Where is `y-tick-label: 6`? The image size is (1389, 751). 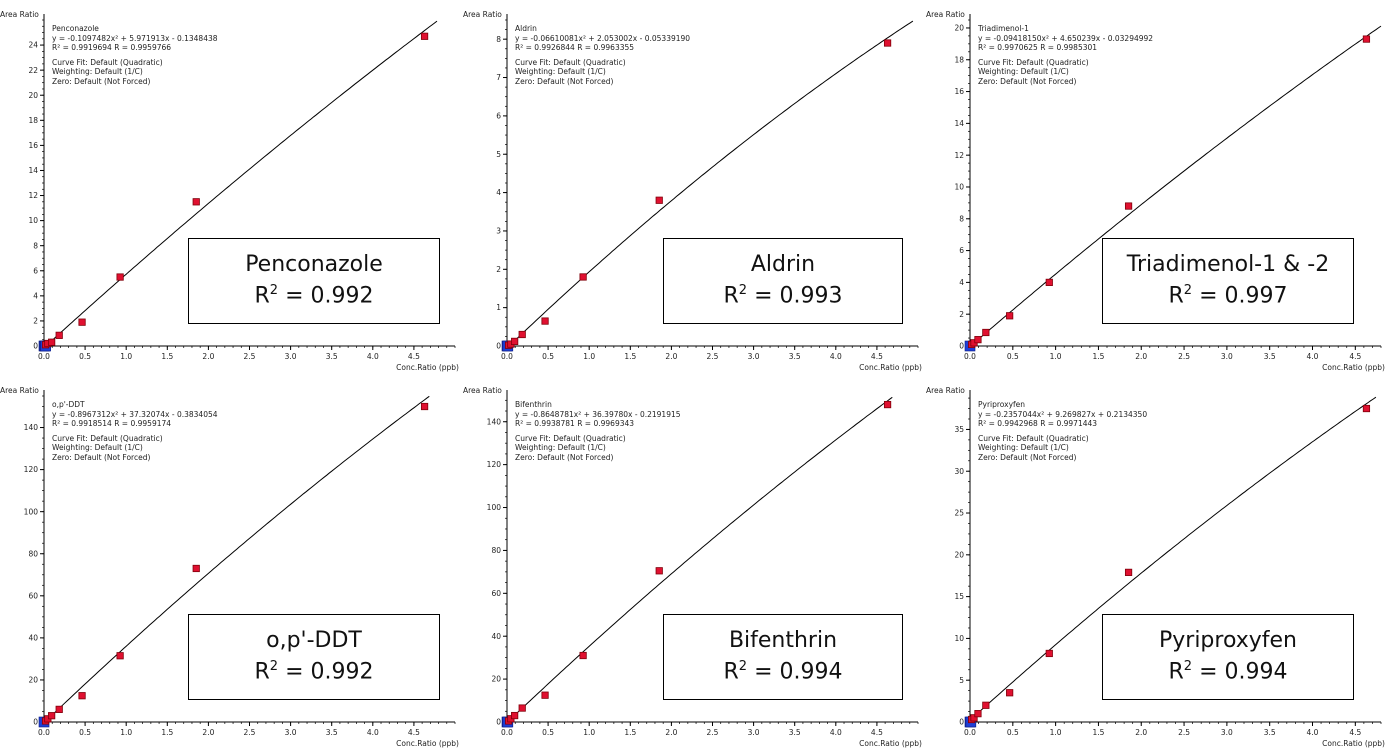 y-tick-label: 6 is located at coordinates (498, 115).